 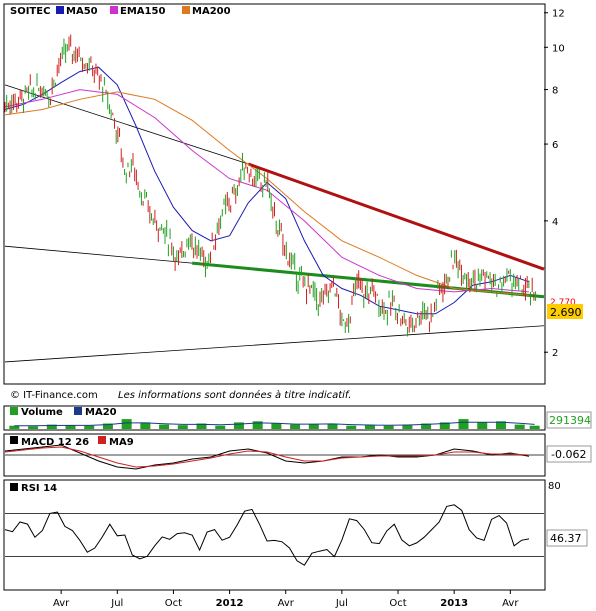 I want to click on macd-value: -0.062, so click(x=568, y=454).